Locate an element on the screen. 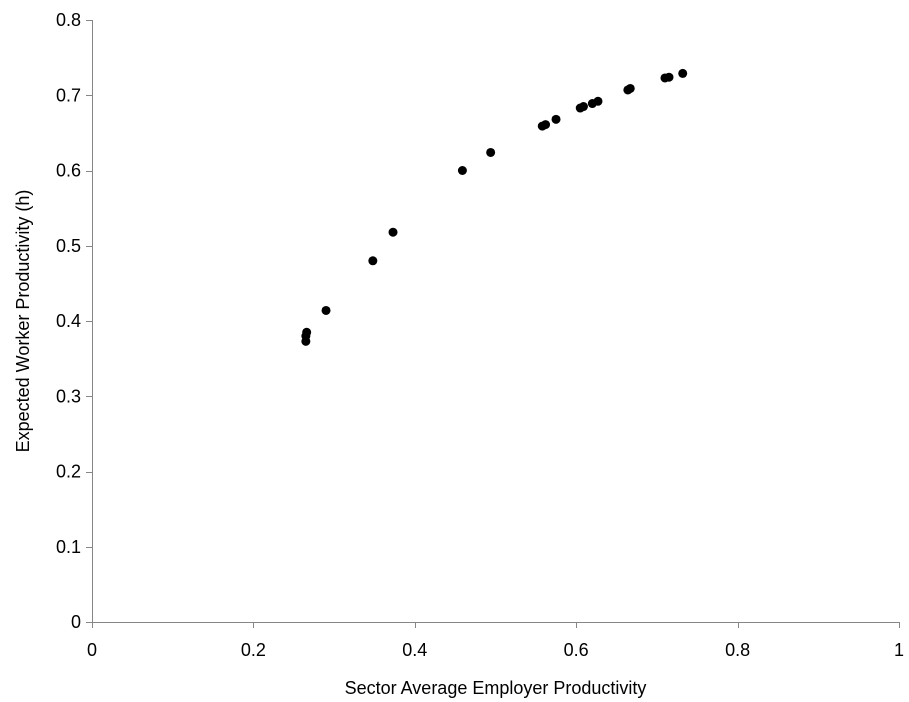 This screenshot has width=909, height=702. y-axis-title: Expected Worker Productivity (h) is located at coordinates (23, 321).